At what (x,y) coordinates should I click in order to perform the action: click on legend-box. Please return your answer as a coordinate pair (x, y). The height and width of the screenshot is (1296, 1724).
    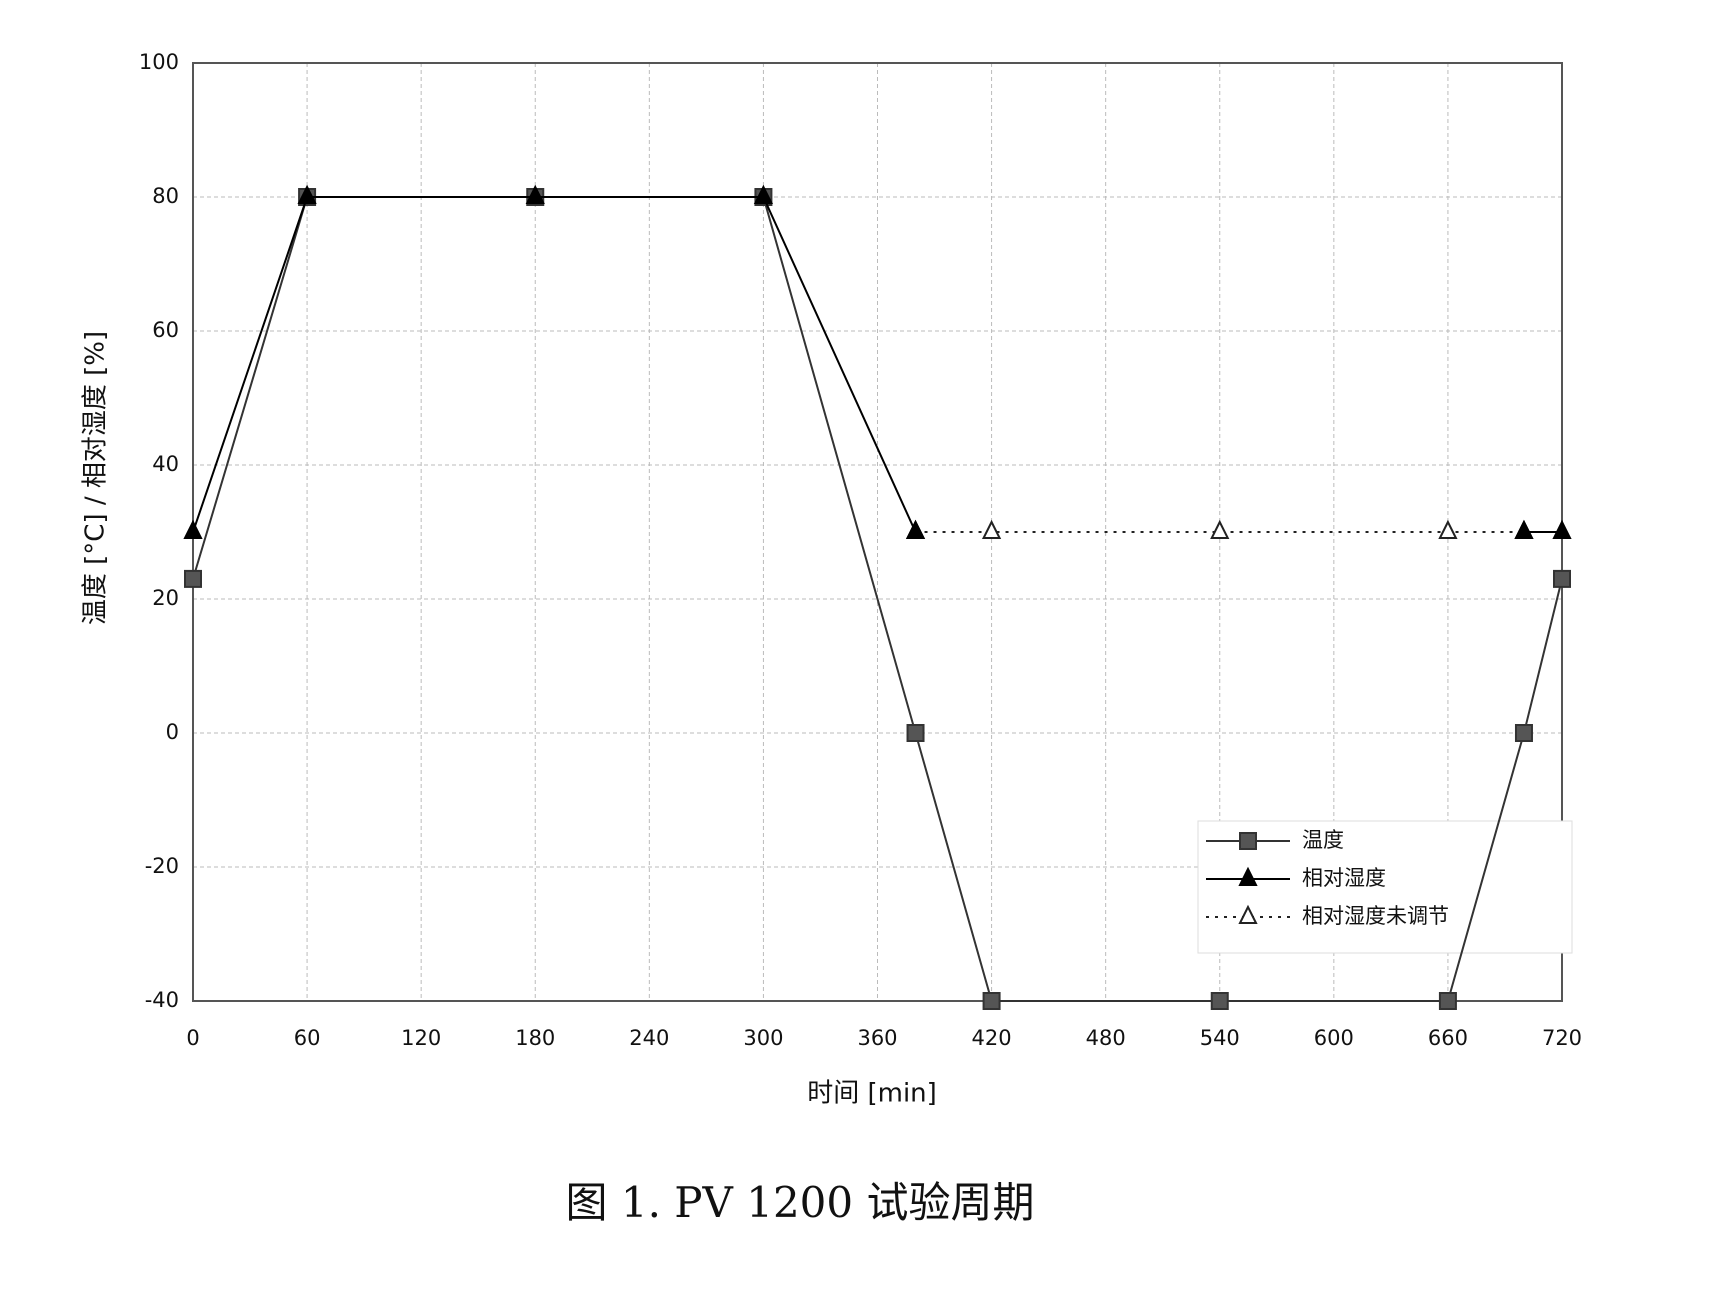
    Looking at the image, I should click on (1385, 887).